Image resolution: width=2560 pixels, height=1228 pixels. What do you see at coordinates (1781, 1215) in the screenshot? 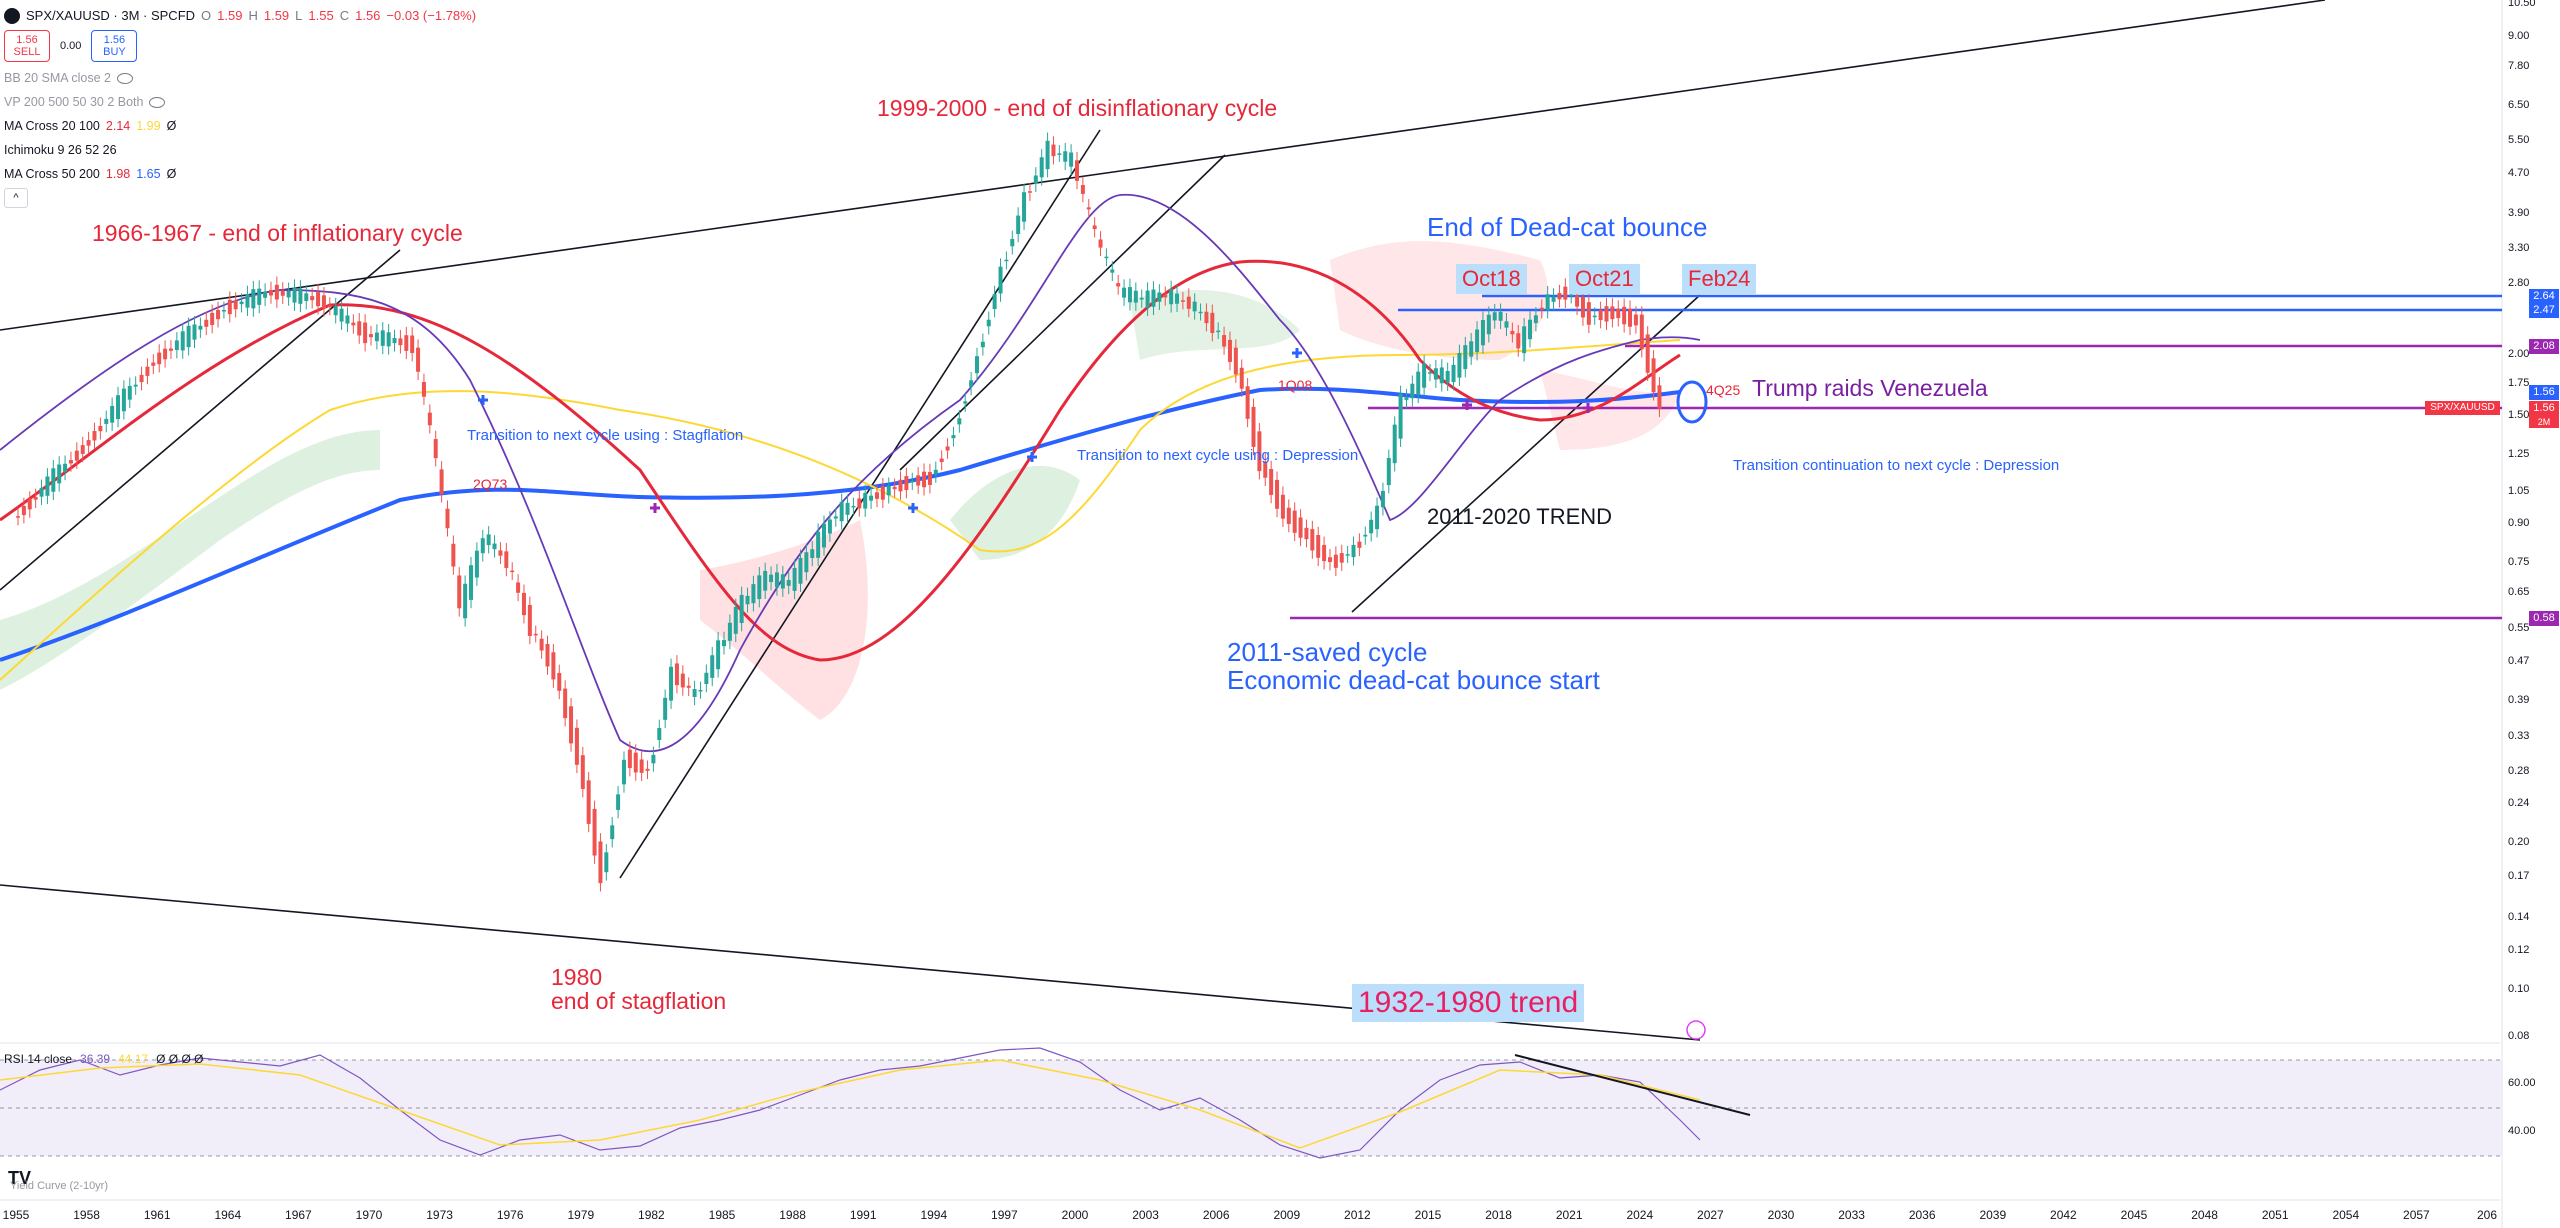
I see `time-tick: 2030` at bounding box center [1781, 1215].